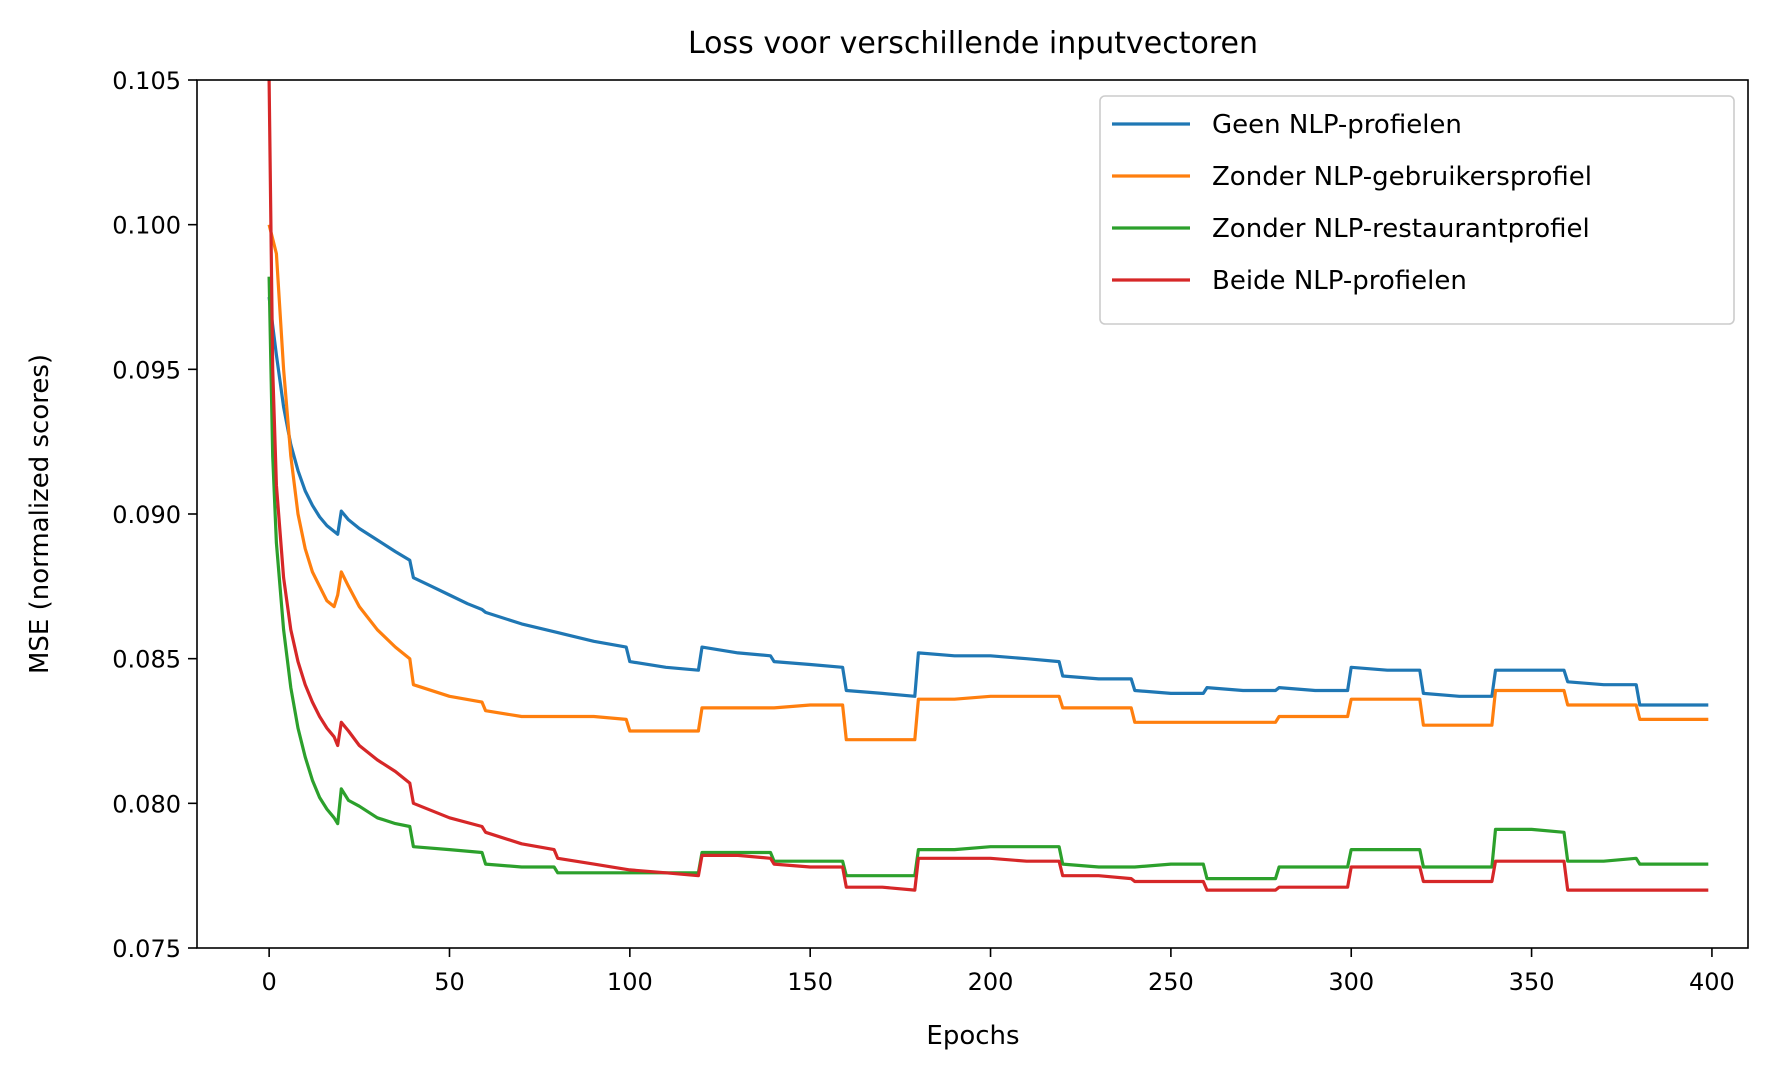 Image resolution: width=1771 pixels, height=1076 pixels. What do you see at coordinates (146, 660) in the screenshot?
I see `y-tick-label: 0.085` at bounding box center [146, 660].